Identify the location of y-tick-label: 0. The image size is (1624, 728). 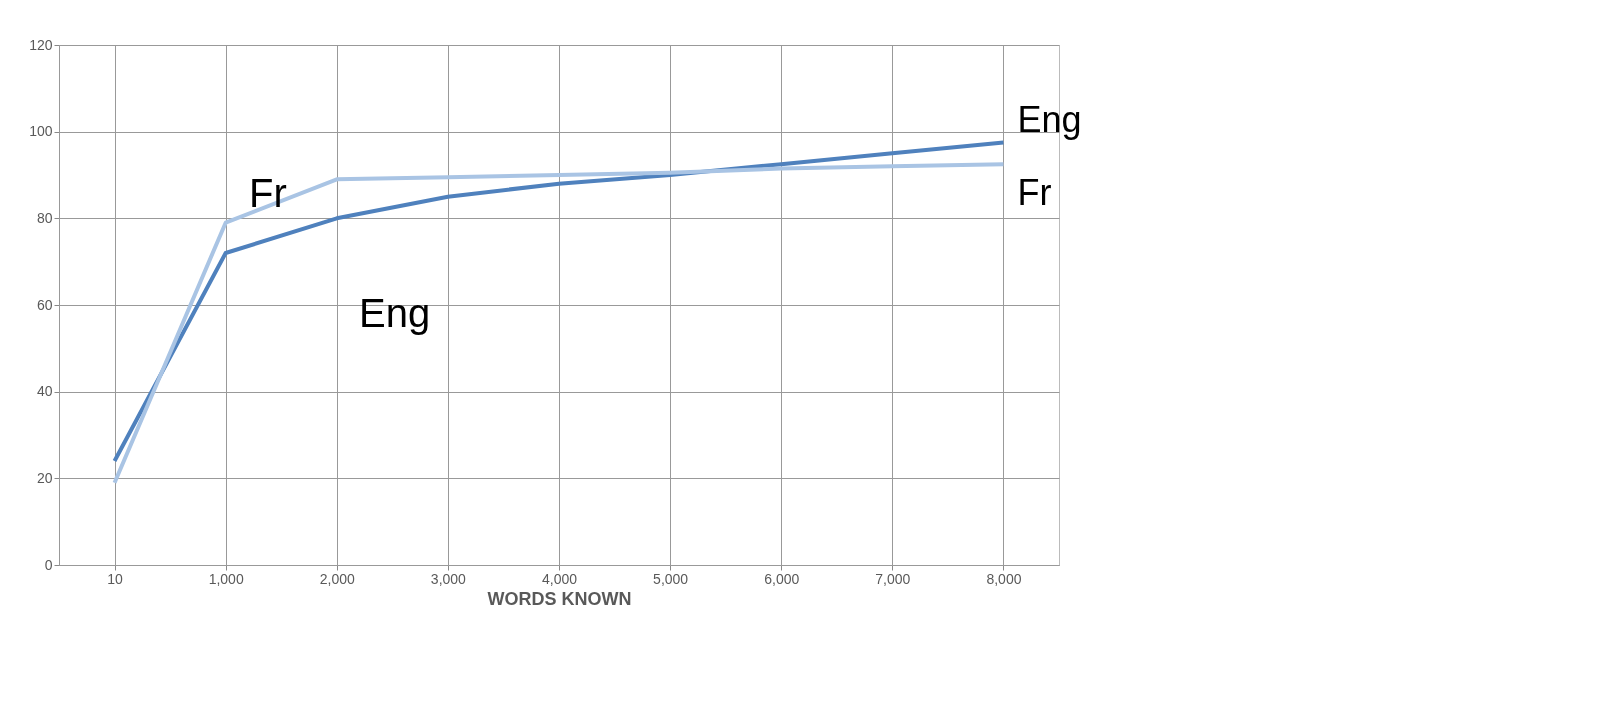
(48, 564).